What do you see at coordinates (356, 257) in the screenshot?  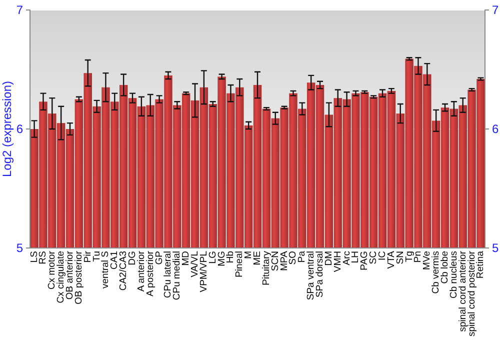 I see `x-tick-label: LH` at bounding box center [356, 257].